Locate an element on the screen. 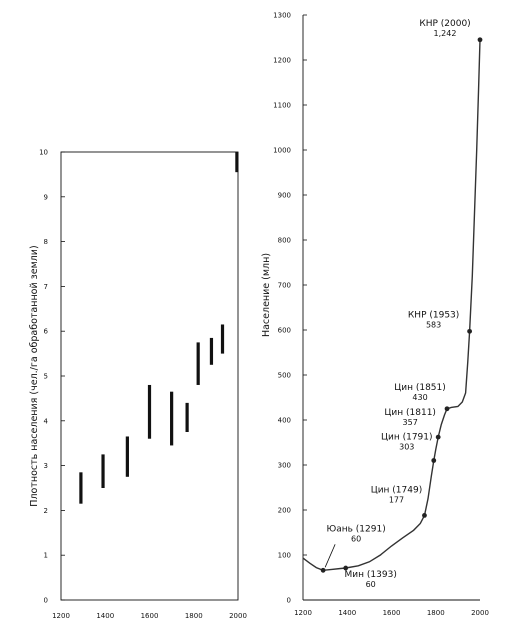 The height and width of the screenshot is (622, 508). population-point: Цин (1749)177 is located at coordinates (399, 501).